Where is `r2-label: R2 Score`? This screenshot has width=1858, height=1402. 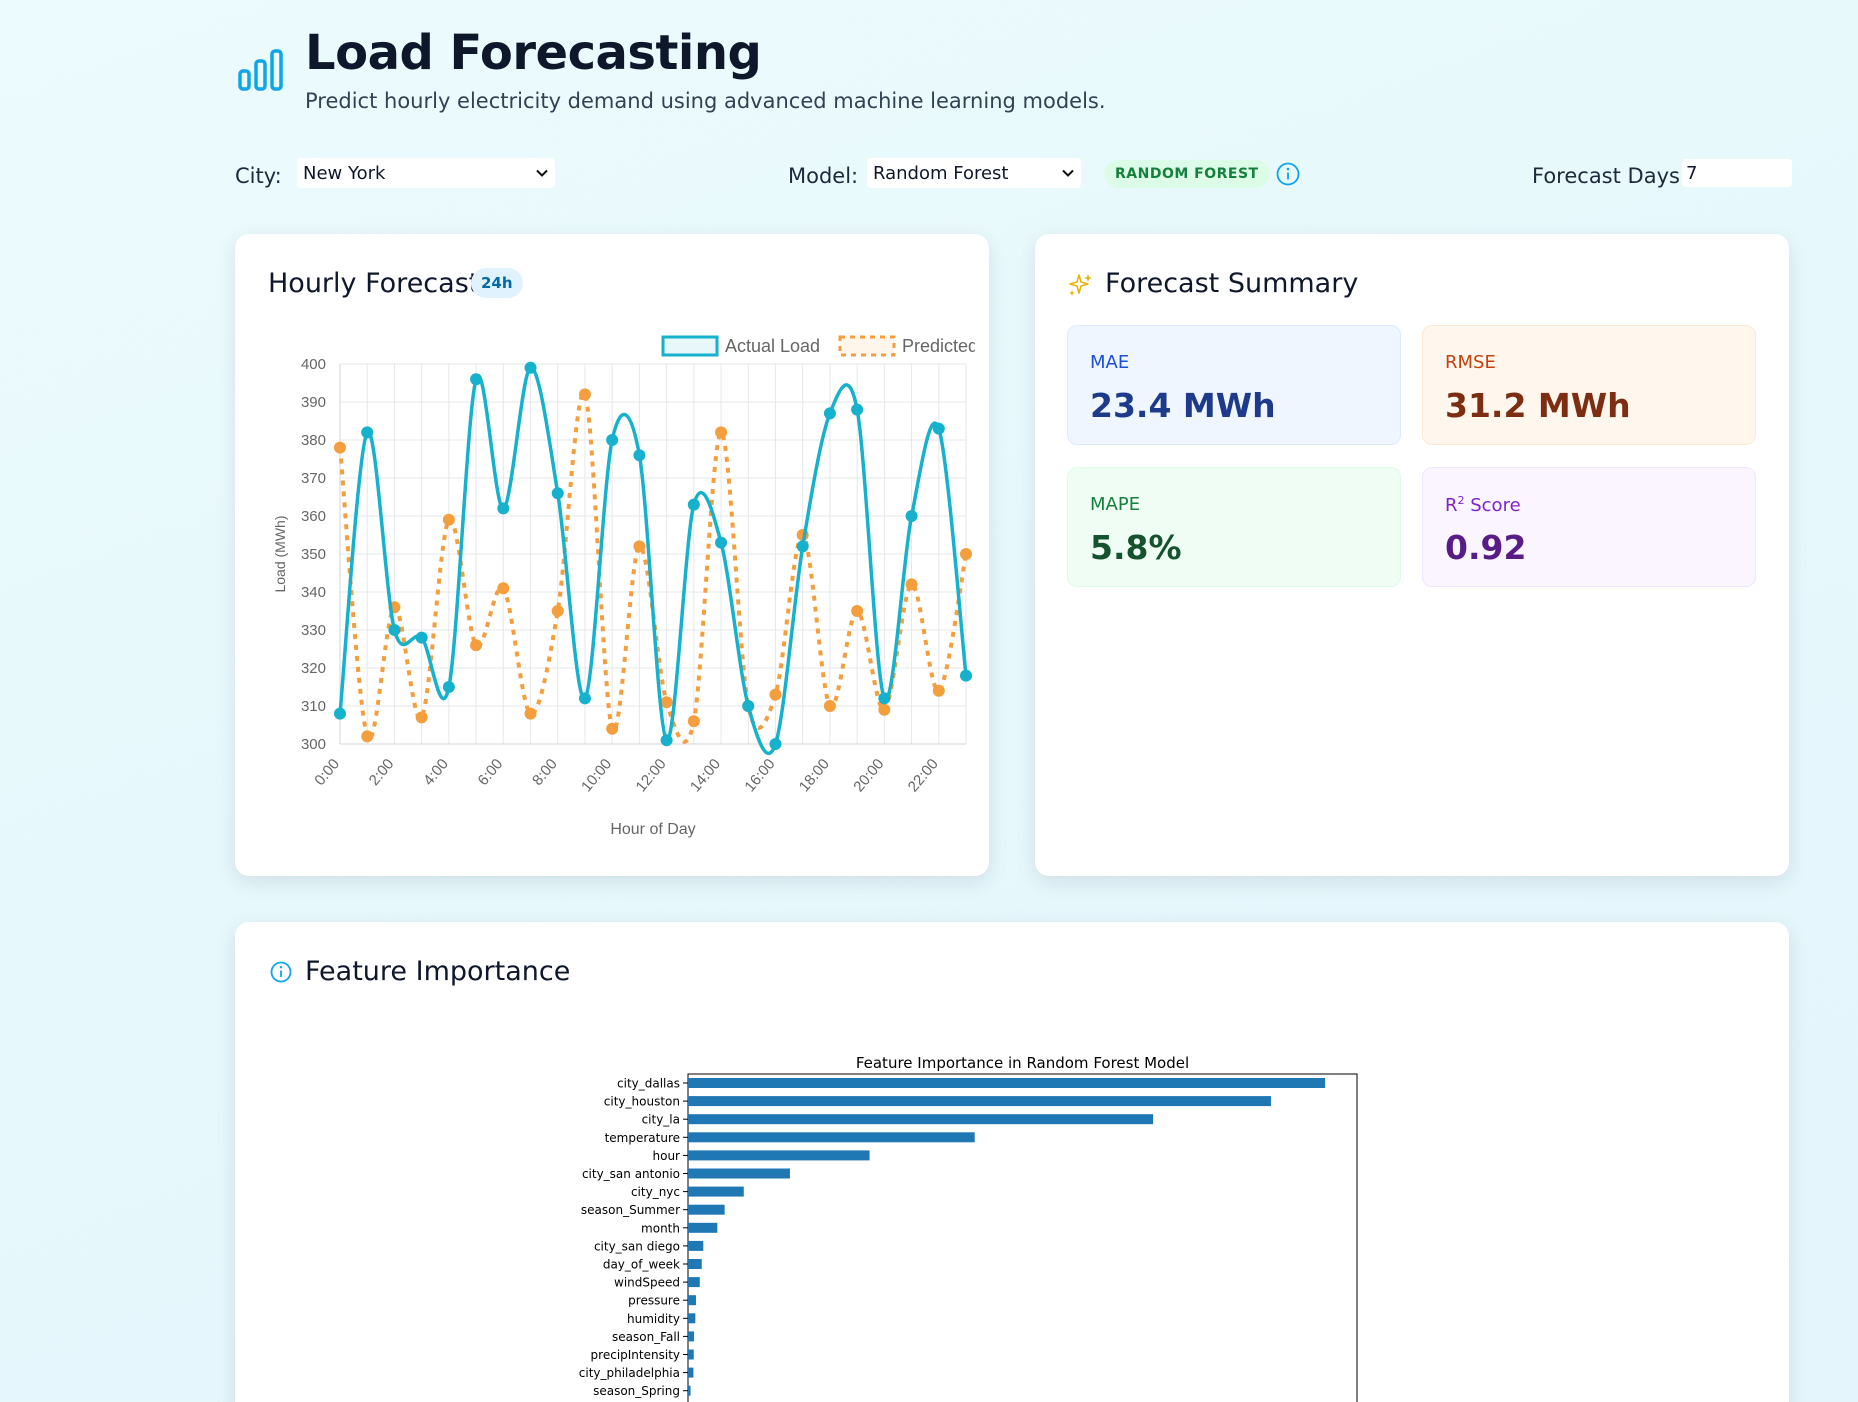
r2-label: R2 Score is located at coordinates (1483, 505).